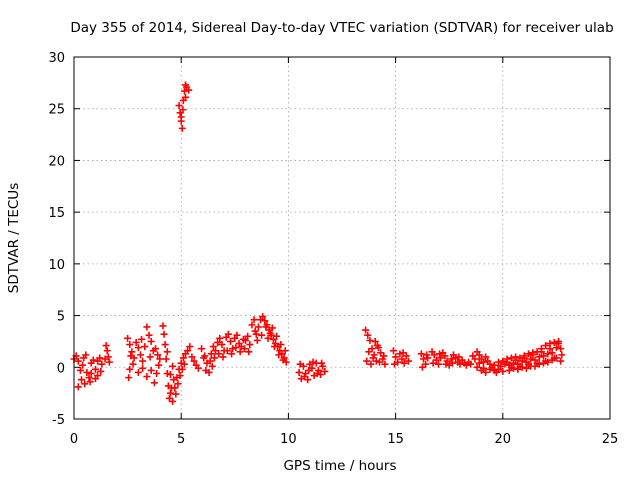  Describe the element at coordinates (56, 265) in the screenshot. I see `y-tick-label: 10` at that location.